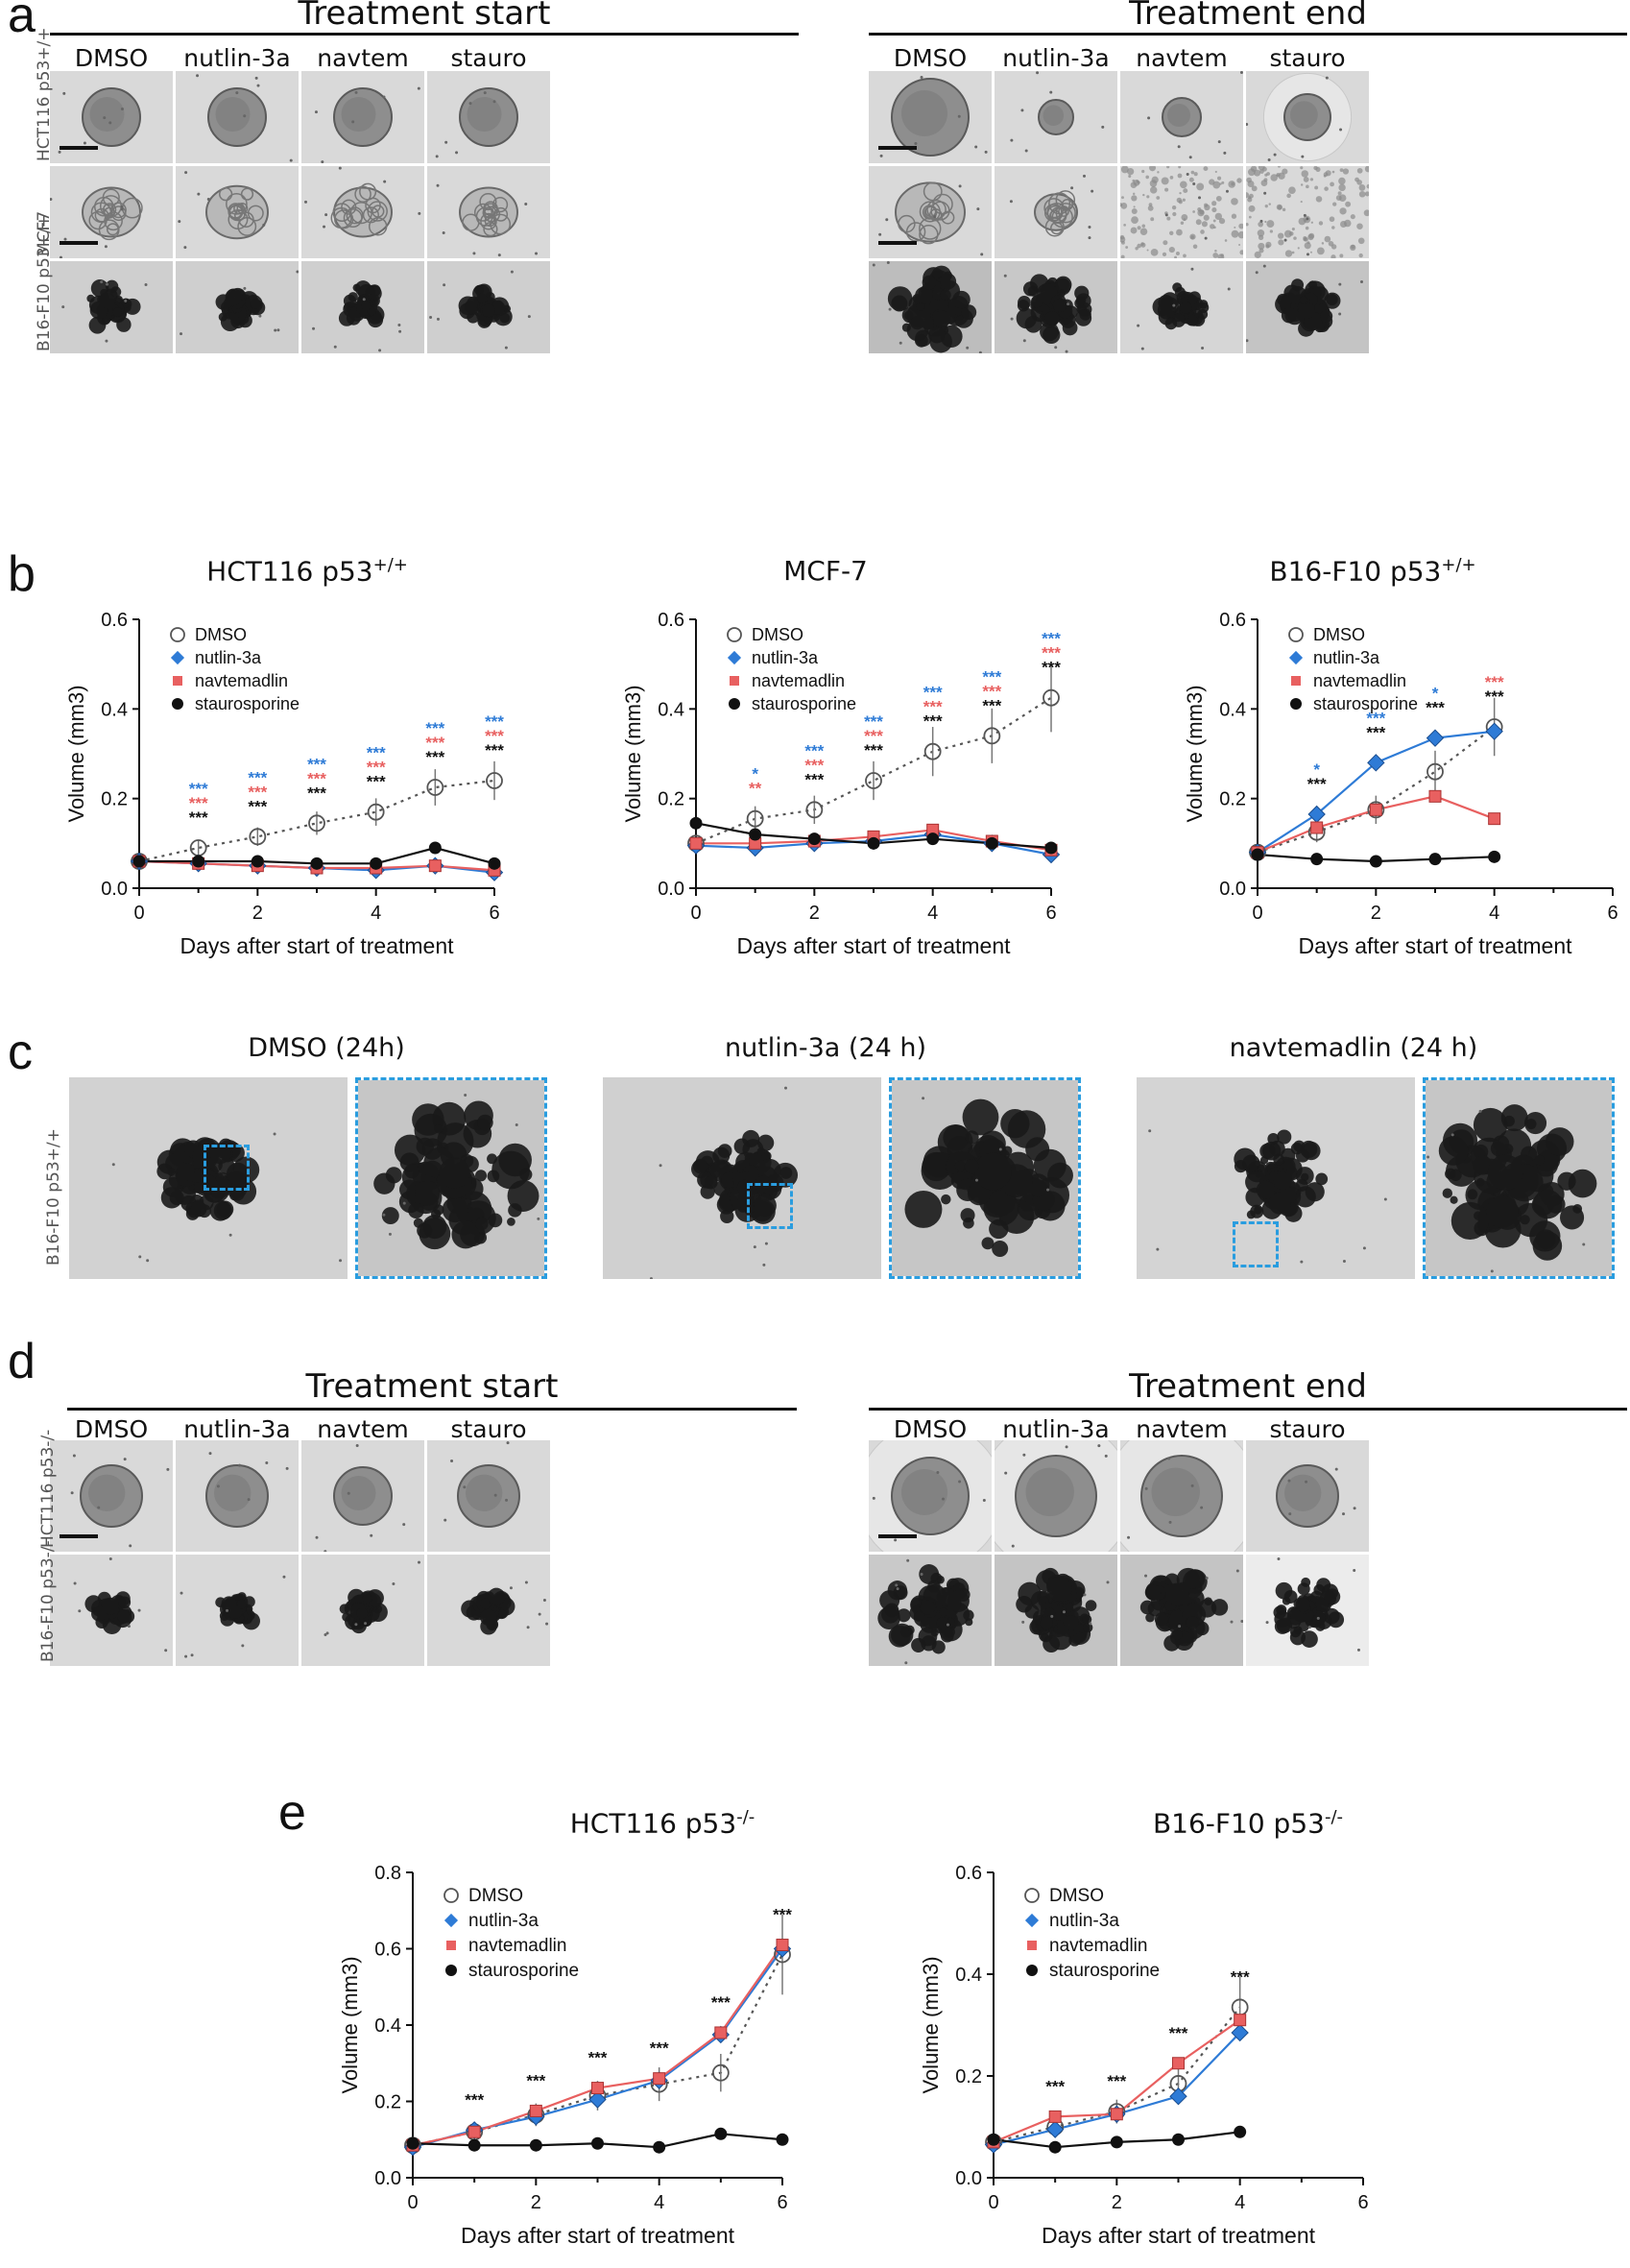 The width and height of the screenshot is (1630, 2268). I want to click on panel-a-row-label-b16: B16-F10 p53+/+, so click(44, 282).